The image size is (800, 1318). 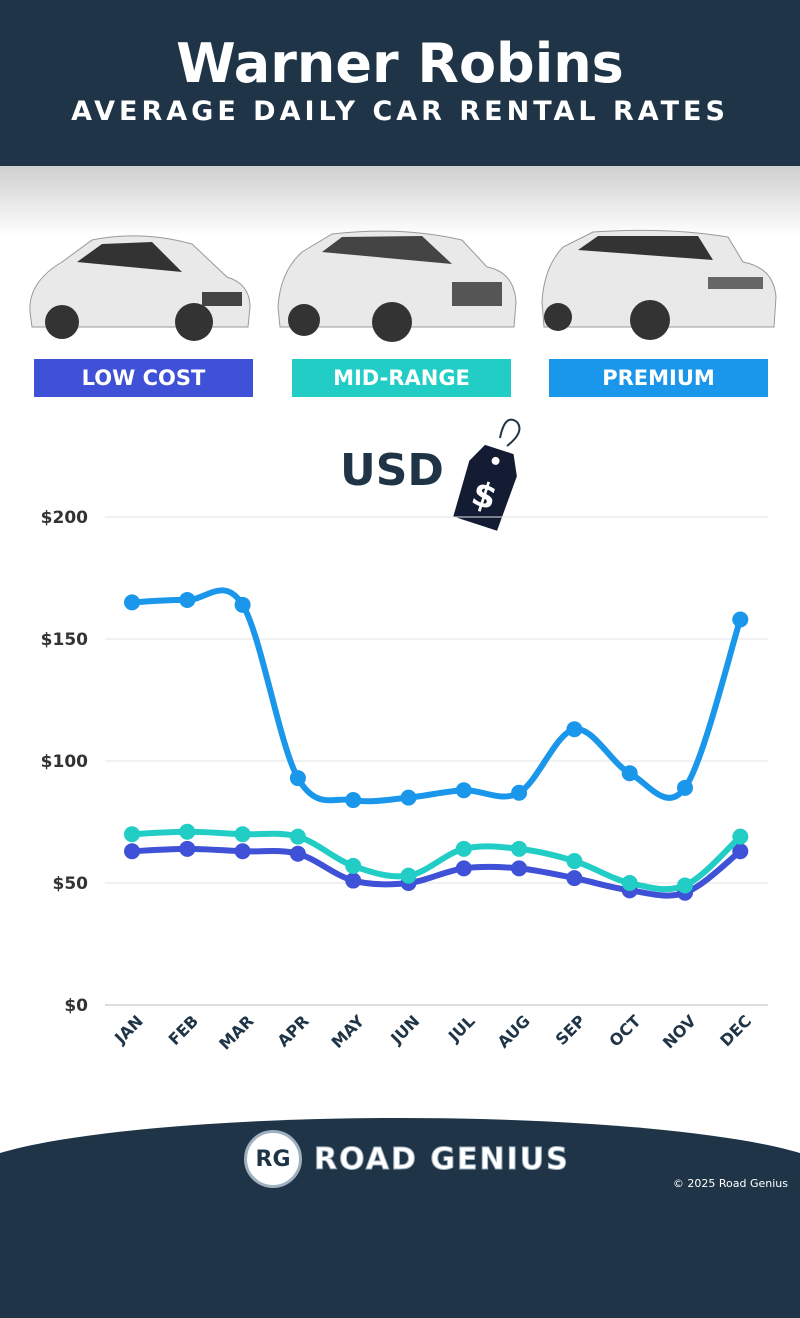 What do you see at coordinates (236, 1032) in the screenshot?
I see `x-tick-label: MAR` at bounding box center [236, 1032].